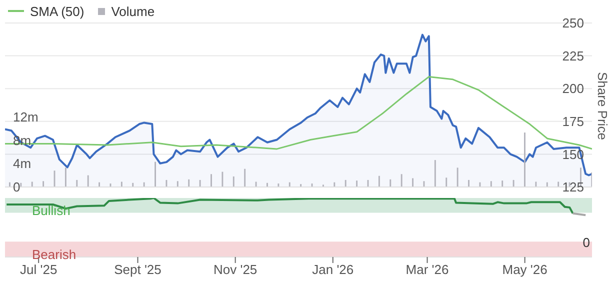  What do you see at coordinates (54, 254) in the screenshot?
I see `band-label: Bearish` at bounding box center [54, 254].